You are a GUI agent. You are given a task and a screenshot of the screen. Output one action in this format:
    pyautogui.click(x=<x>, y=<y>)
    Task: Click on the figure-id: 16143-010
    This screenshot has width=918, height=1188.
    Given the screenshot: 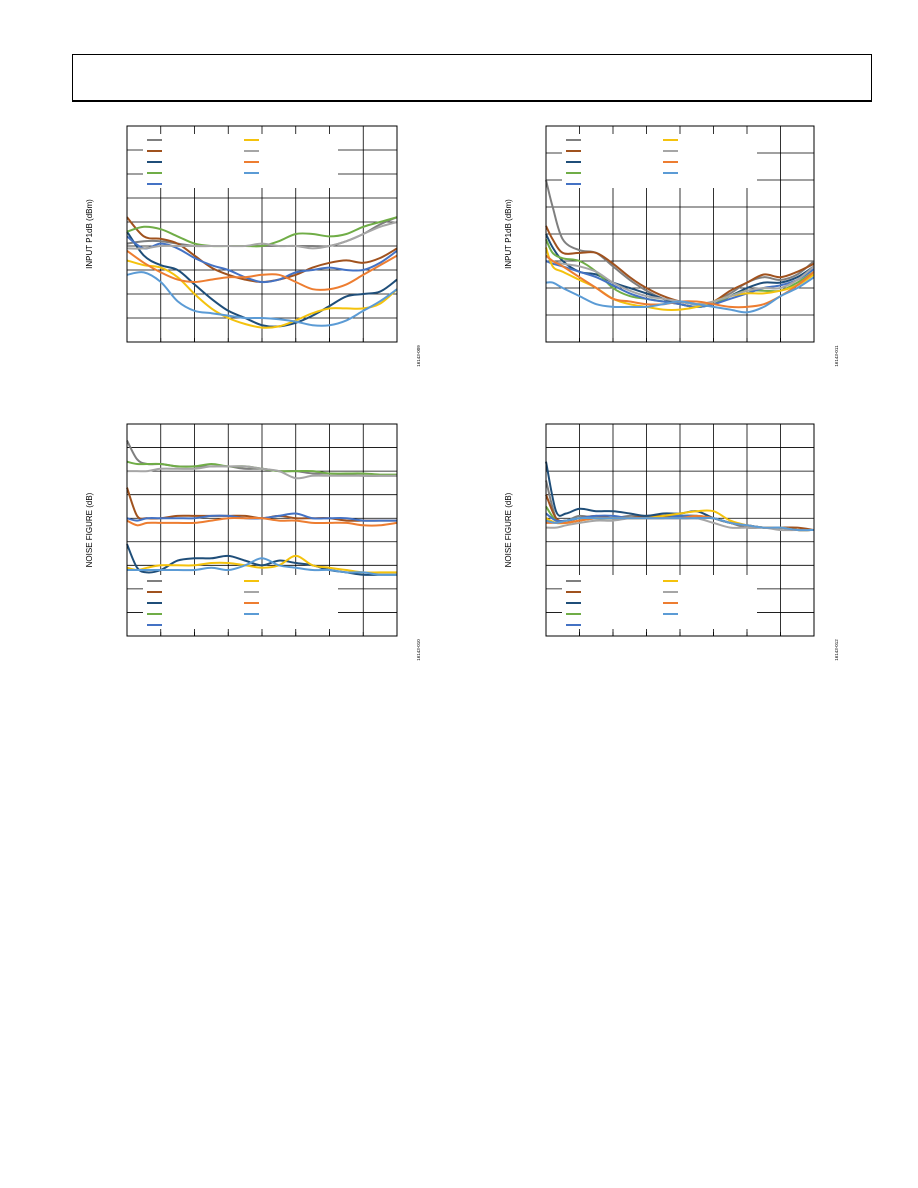 What is the action you would take?
    pyautogui.click(x=418, y=650)
    